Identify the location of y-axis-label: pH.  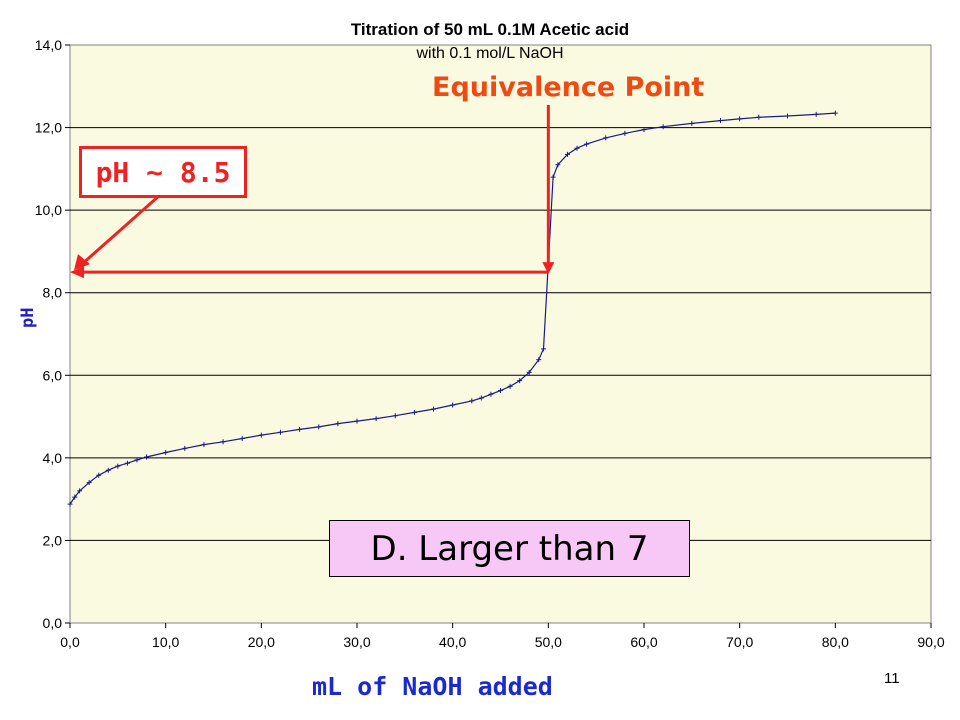
(28, 317).